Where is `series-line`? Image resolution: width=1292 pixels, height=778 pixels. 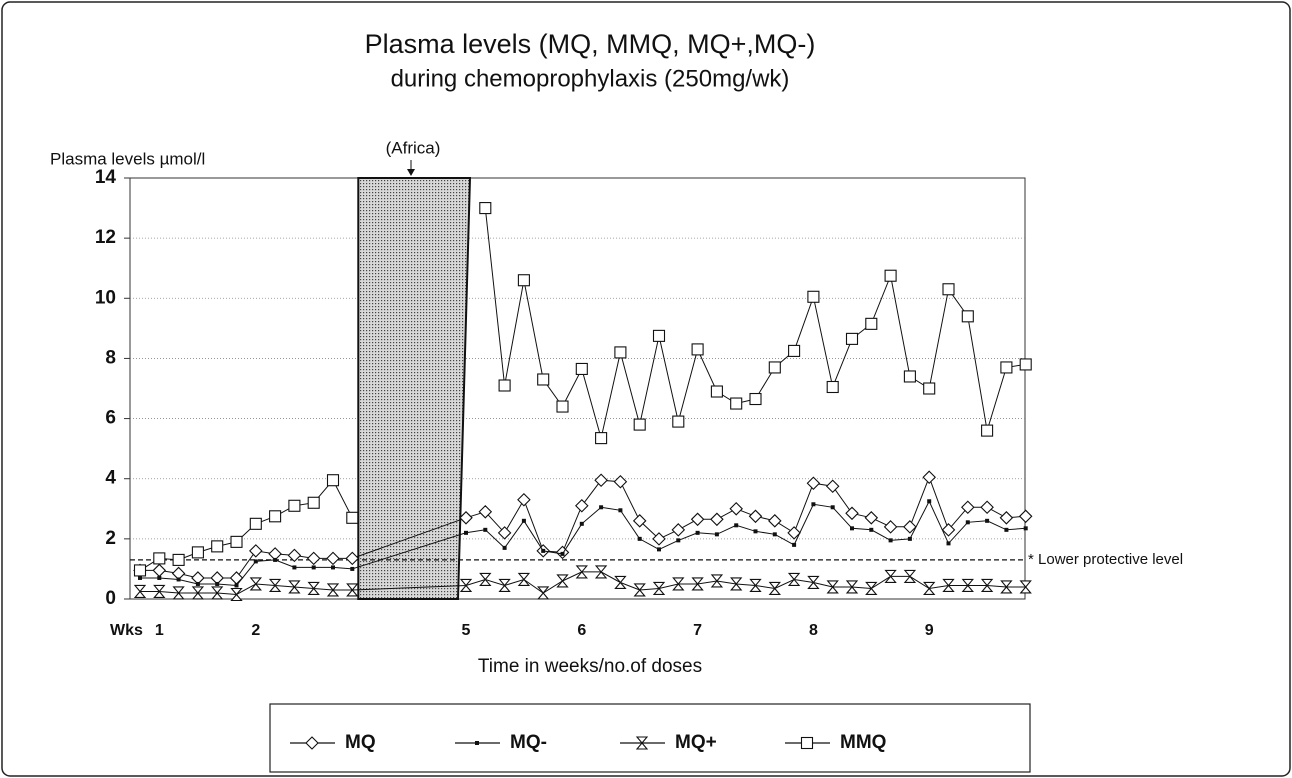
series-line is located at coordinates (583, 543).